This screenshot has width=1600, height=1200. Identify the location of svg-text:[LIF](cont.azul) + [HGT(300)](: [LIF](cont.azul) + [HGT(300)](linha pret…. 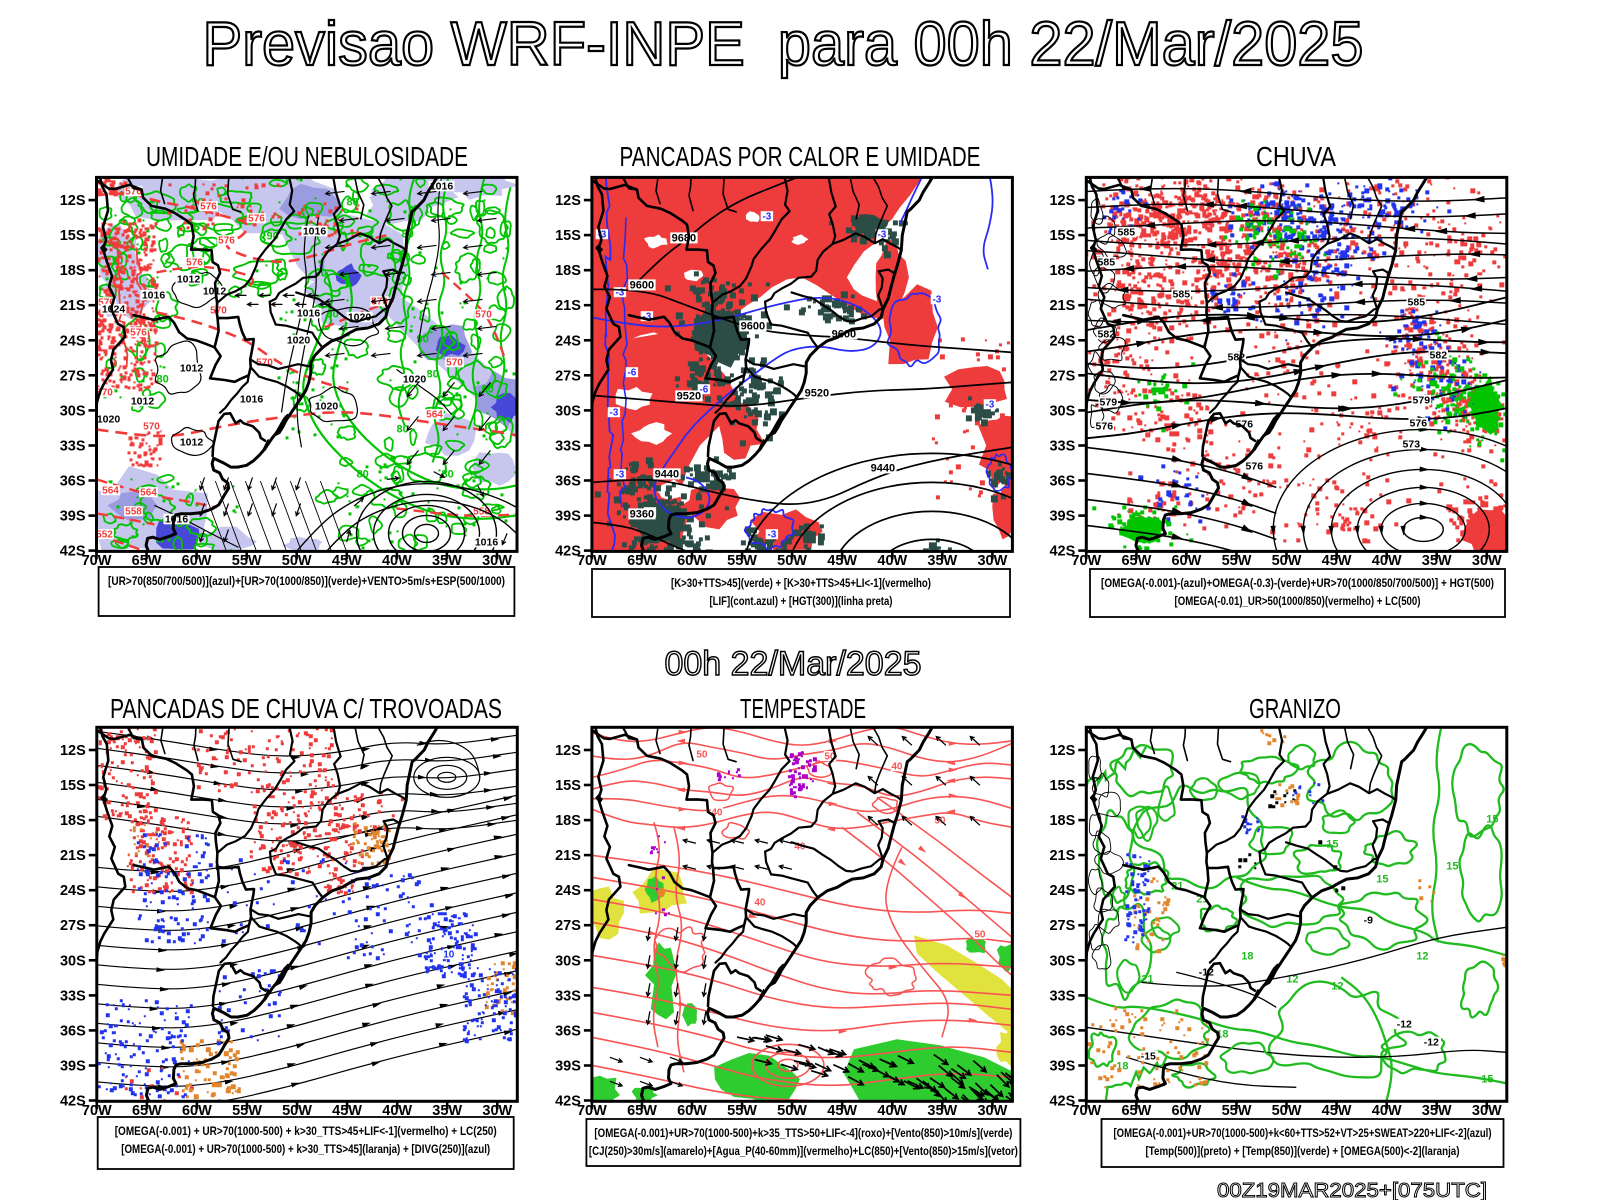
(801, 601).